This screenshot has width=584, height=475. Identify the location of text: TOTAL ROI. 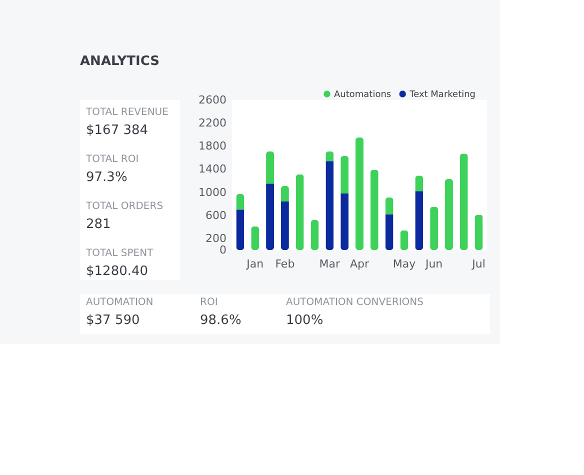
(112, 159).